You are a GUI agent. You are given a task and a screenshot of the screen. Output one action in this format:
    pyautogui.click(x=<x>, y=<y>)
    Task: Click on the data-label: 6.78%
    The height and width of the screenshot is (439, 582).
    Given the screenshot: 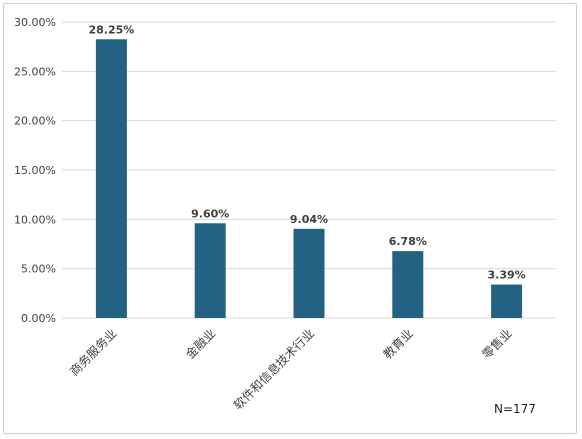 What is the action you would take?
    pyautogui.click(x=408, y=241)
    